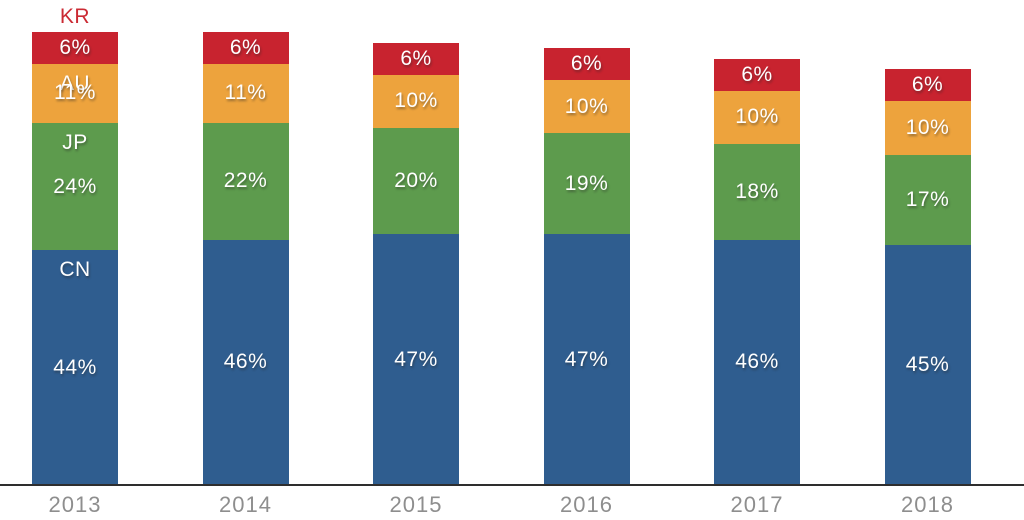  I want to click on segment-jp-2014: 22%, so click(245, 181).